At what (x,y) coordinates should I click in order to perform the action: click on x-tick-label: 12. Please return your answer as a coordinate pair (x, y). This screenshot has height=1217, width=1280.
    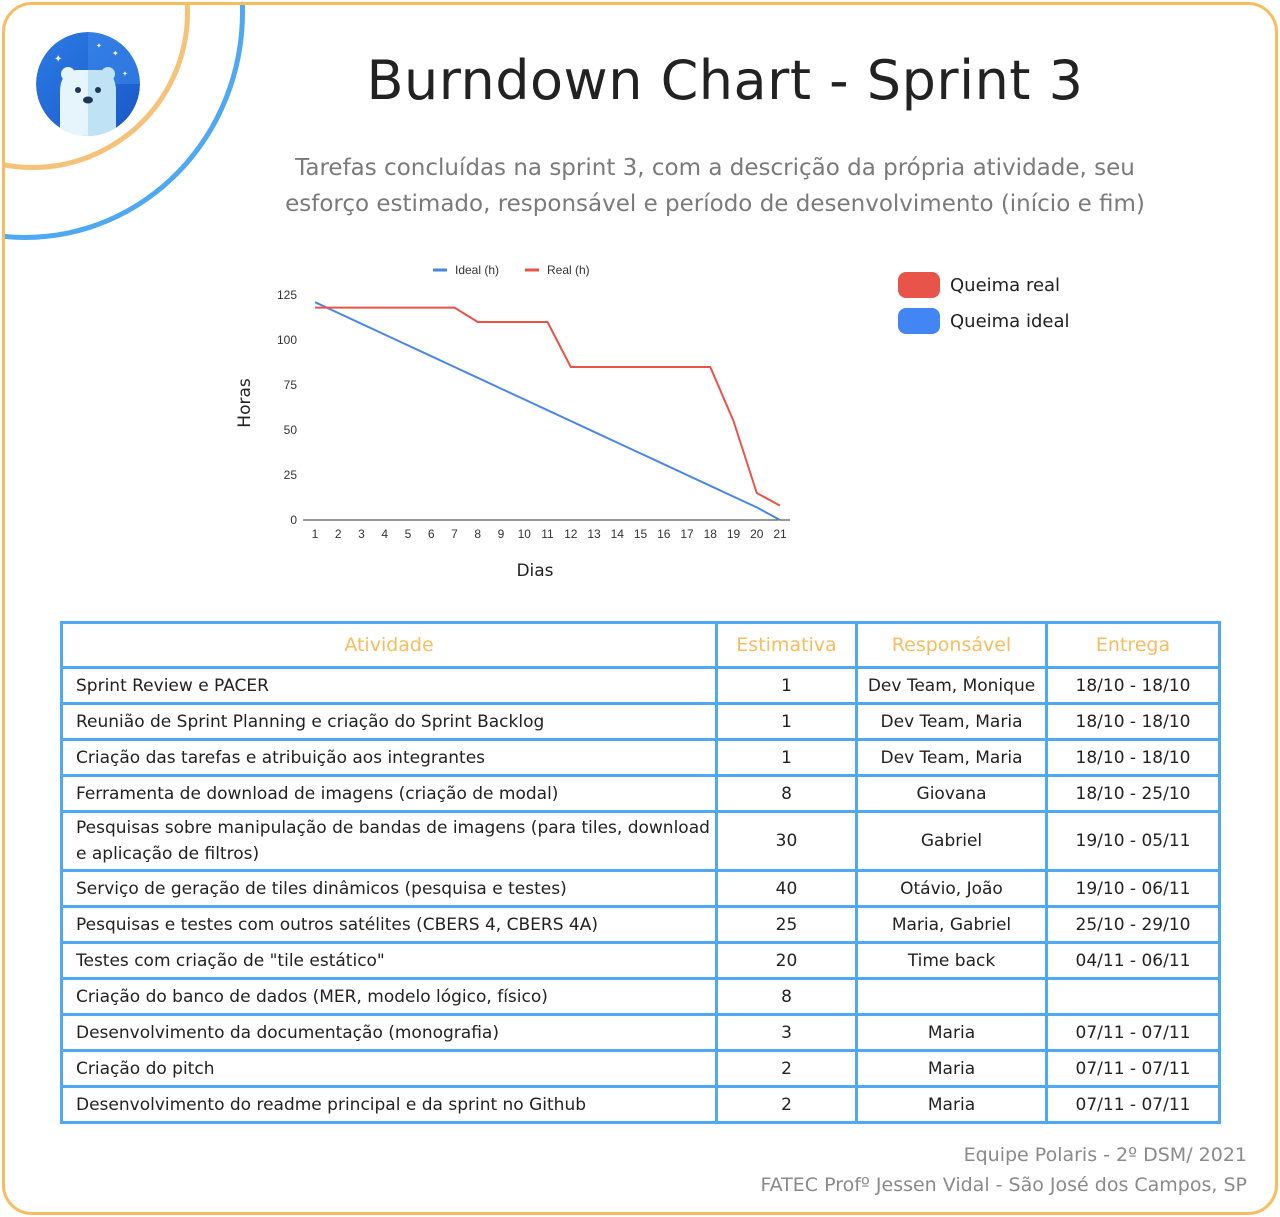
    Looking at the image, I should click on (571, 534).